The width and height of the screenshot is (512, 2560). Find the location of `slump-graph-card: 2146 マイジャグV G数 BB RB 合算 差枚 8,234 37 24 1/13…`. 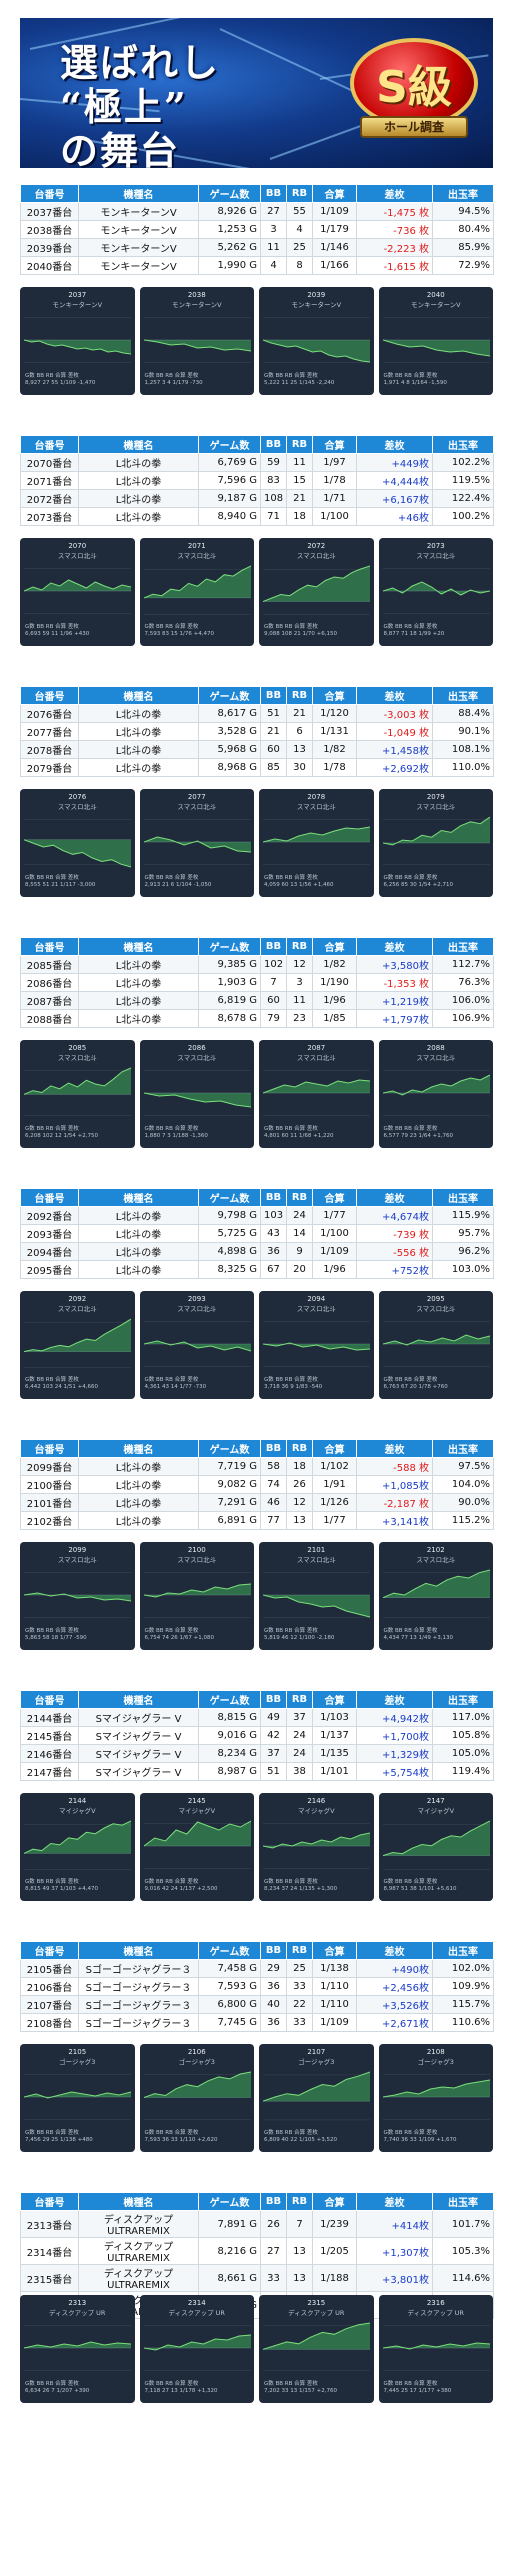

slump-graph-card: 2146 マイジャグV G数 BB RB 合算 差枚 8,234 37 24 1/13… is located at coordinates (316, 1847).